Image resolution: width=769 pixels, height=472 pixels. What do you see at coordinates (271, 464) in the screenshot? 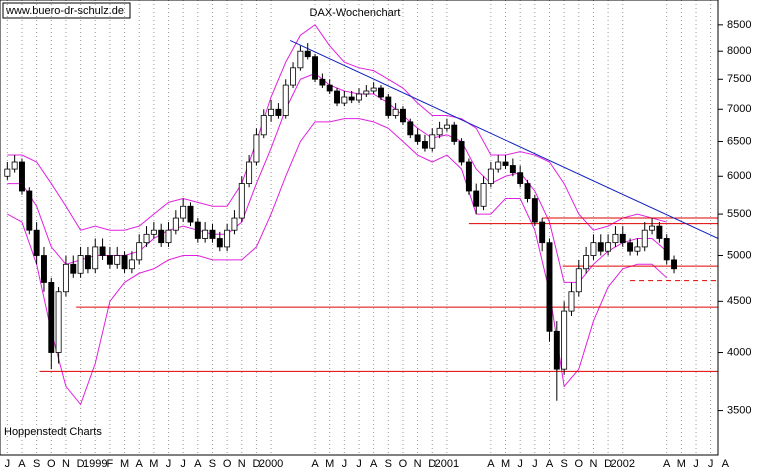
I see `x-tick-label: 2000` at bounding box center [271, 464].